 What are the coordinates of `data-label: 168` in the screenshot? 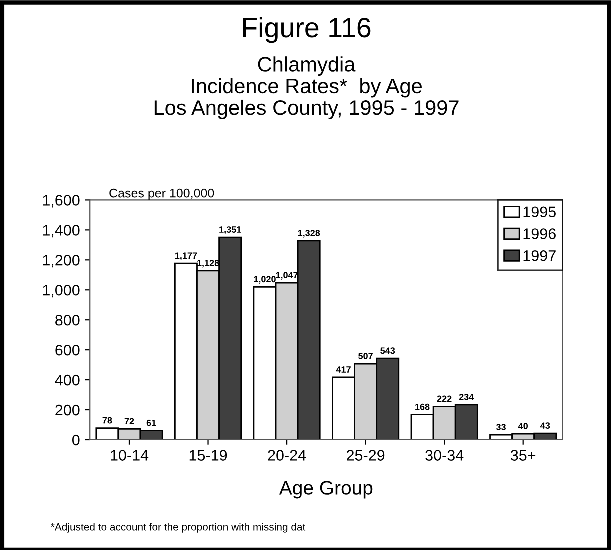 It's located at (423, 407).